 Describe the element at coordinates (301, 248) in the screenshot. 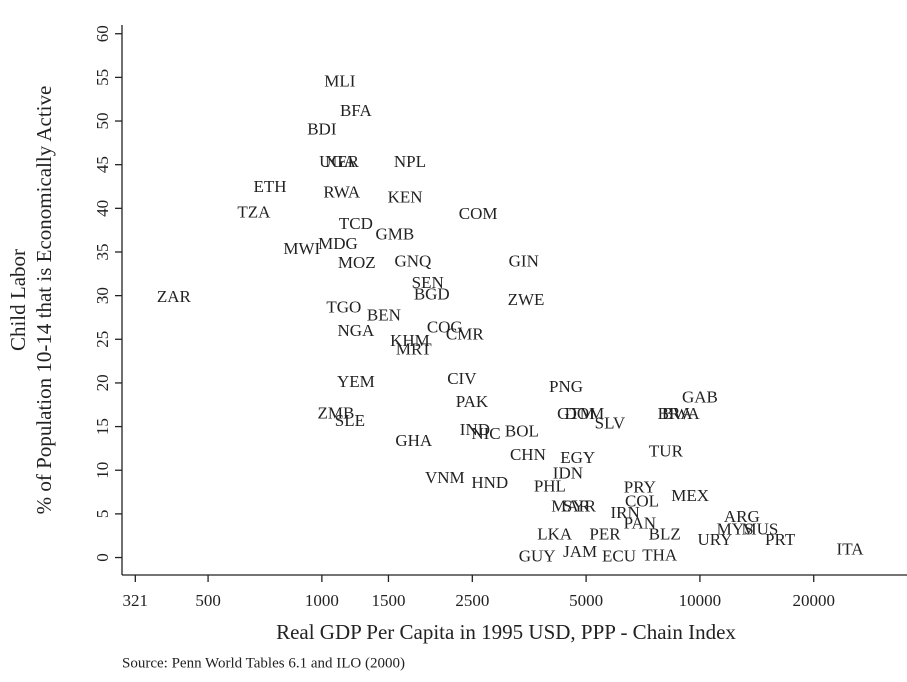

I see `point-label: MWI` at that location.